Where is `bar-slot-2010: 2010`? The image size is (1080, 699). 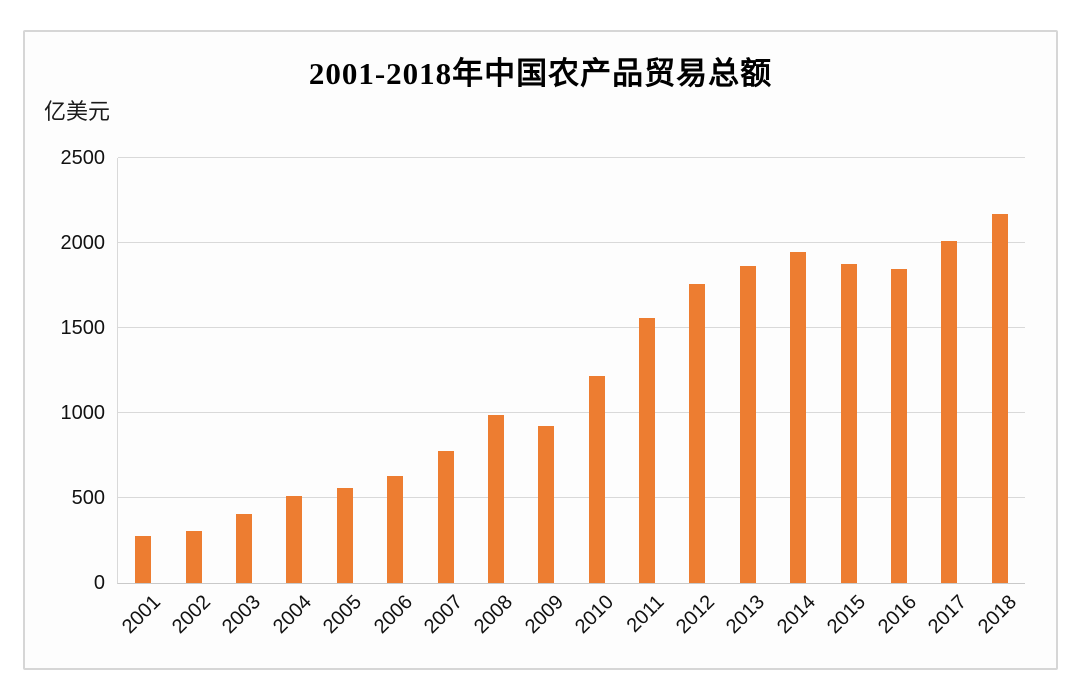
bar-slot-2010: 2010 is located at coordinates (596, 398).